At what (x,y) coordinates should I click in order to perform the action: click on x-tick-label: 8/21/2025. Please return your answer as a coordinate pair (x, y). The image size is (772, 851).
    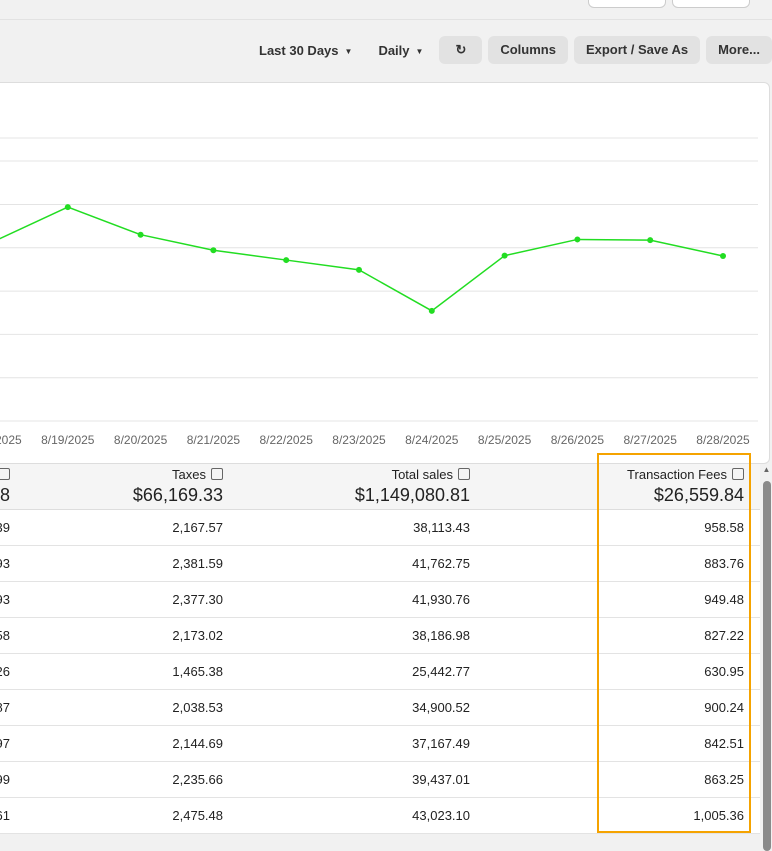
    Looking at the image, I should click on (214, 440).